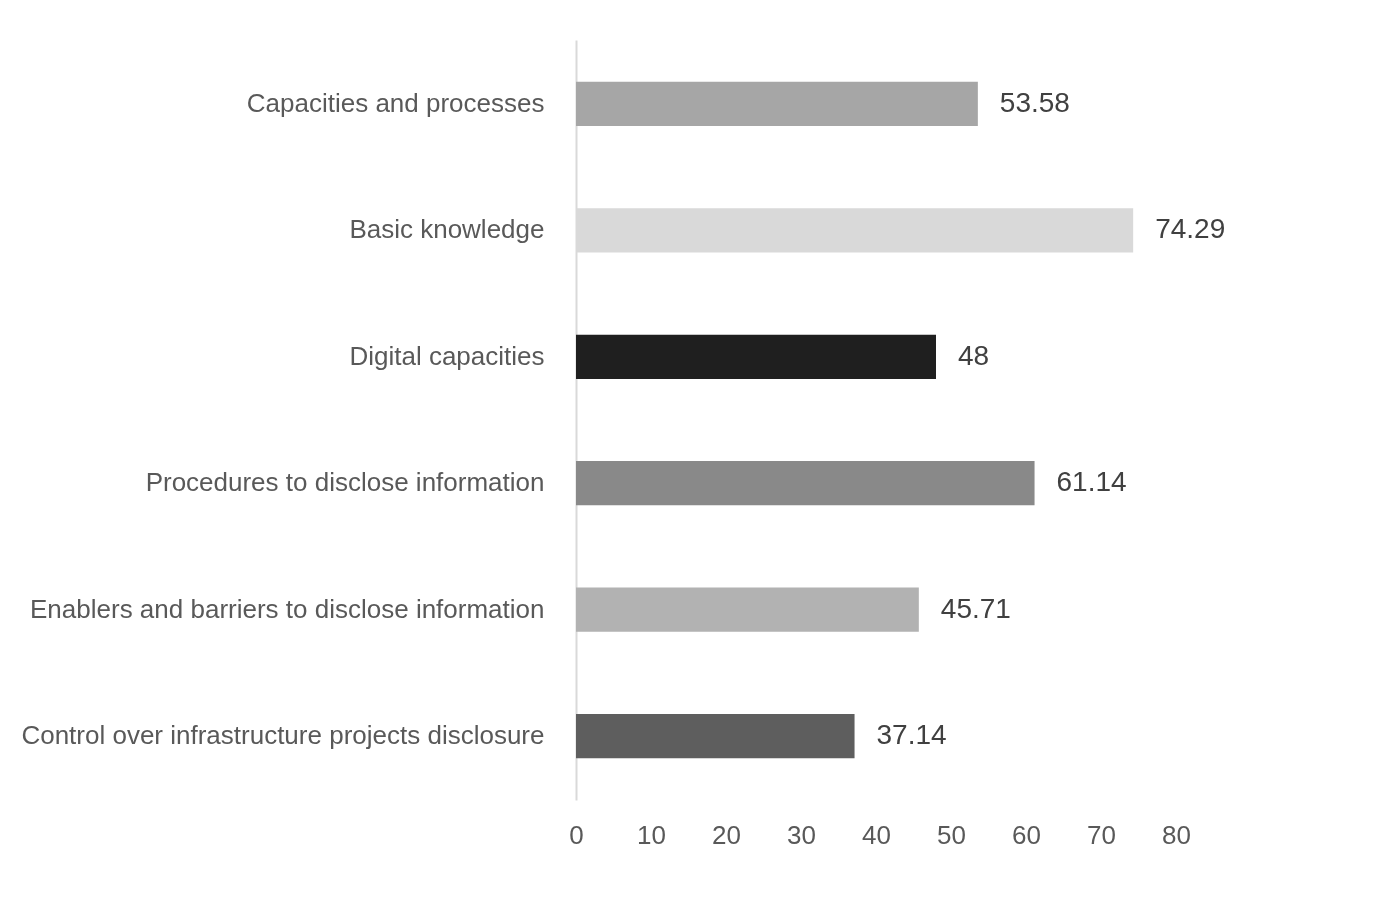 The height and width of the screenshot is (900, 1391). Describe the element at coordinates (1026, 834) in the screenshot. I see `x-tick-label: 60` at that location.